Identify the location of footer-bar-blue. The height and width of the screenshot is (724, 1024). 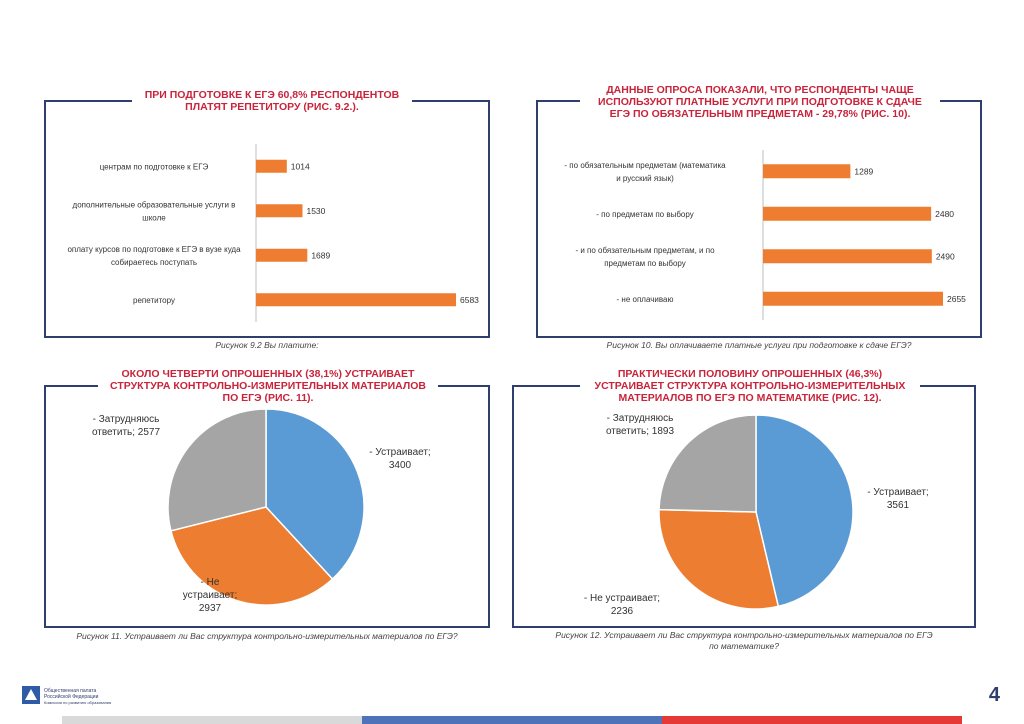
(512, 720).